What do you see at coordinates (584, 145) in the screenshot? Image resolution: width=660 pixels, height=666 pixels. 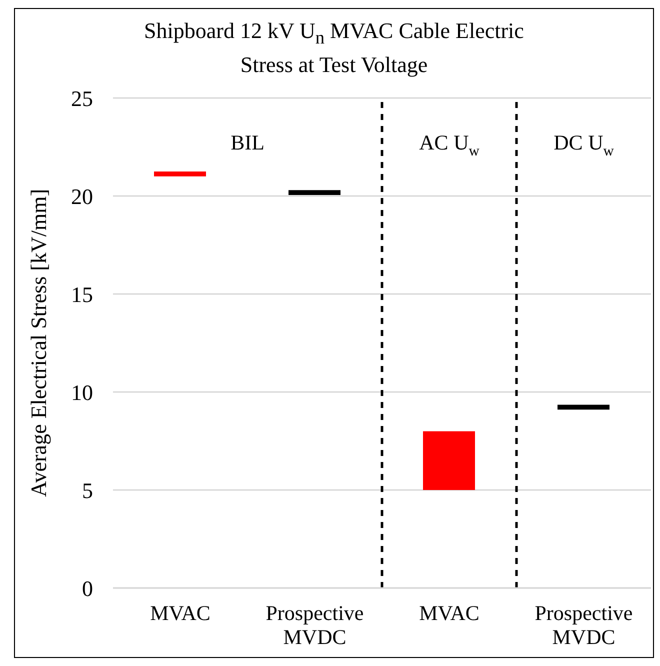 I see `annotation: DC U$_{w}$` at bounding box center [584, 145].